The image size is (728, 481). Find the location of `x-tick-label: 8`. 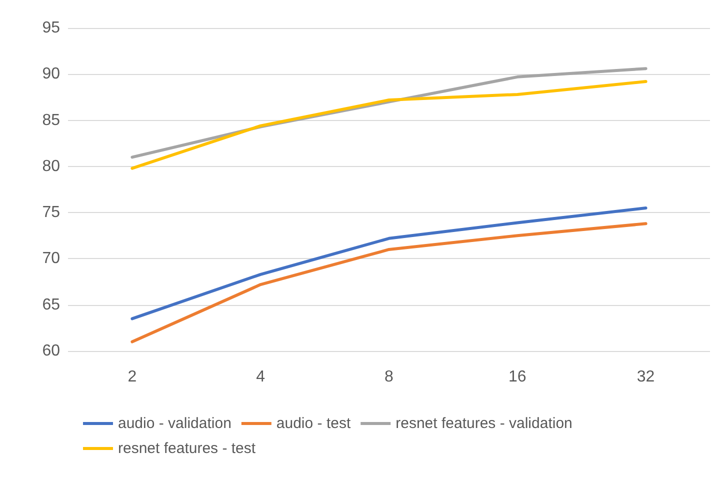

x-tick-label: 8 is located at coordinates (389, 377).